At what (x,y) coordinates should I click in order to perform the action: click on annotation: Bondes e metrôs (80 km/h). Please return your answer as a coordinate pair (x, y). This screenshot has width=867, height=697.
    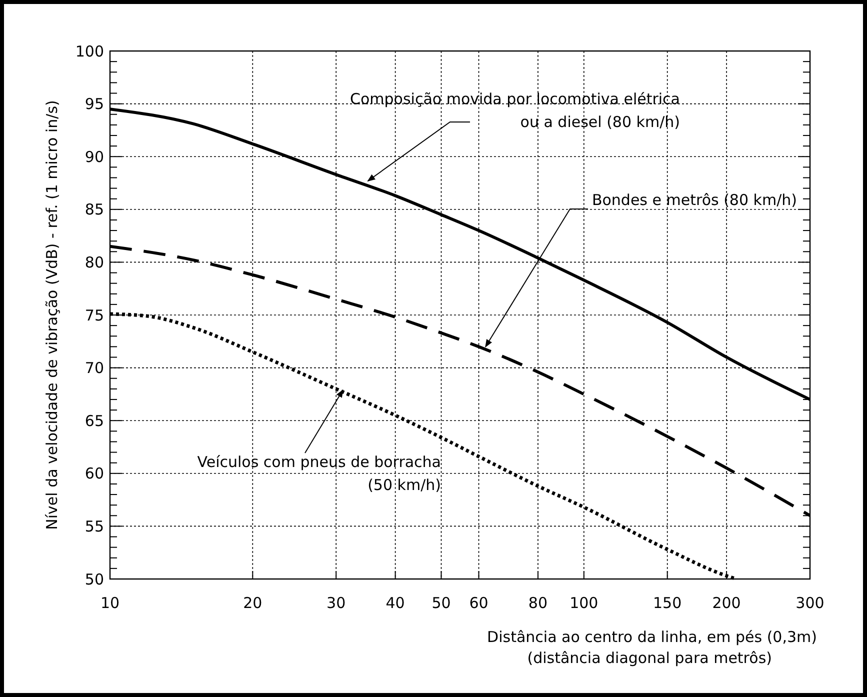
    Looking at the image, I should click on (694, 200).